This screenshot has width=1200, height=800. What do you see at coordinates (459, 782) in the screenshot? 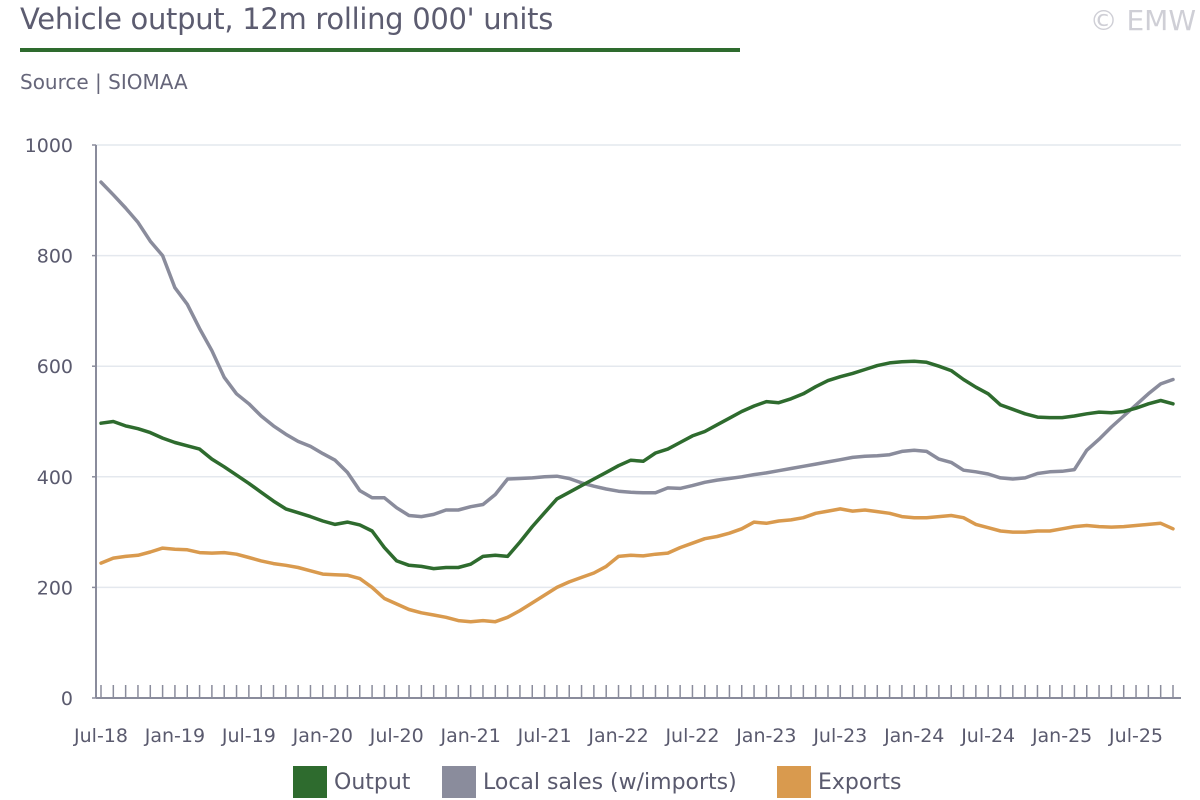
I see `legend-swatch-local-sales` at bounding box center [459, 782].